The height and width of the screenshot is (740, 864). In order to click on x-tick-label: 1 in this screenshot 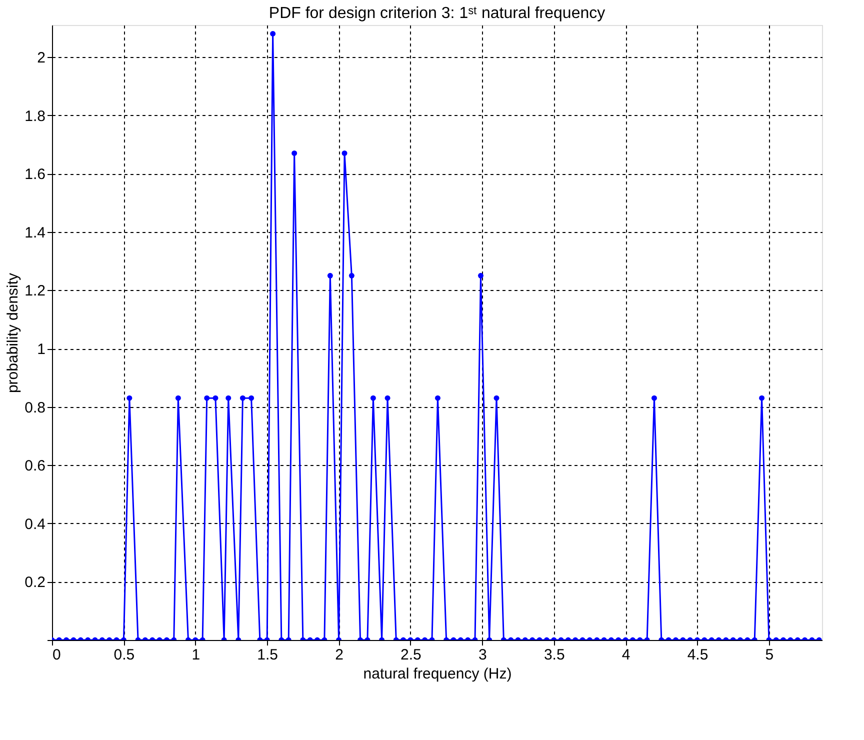, I will do `click(196, 655)`.